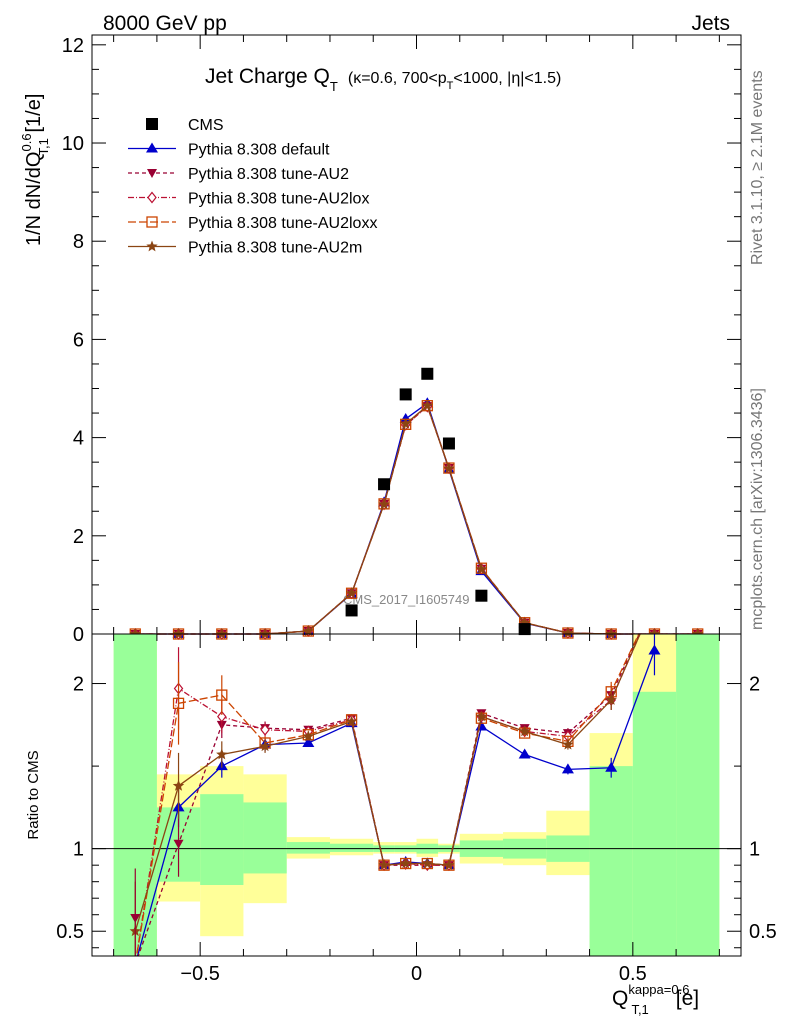 The image size is (786, 1024). I want to click on legend-marker-au2loxx, so click(152, 222).